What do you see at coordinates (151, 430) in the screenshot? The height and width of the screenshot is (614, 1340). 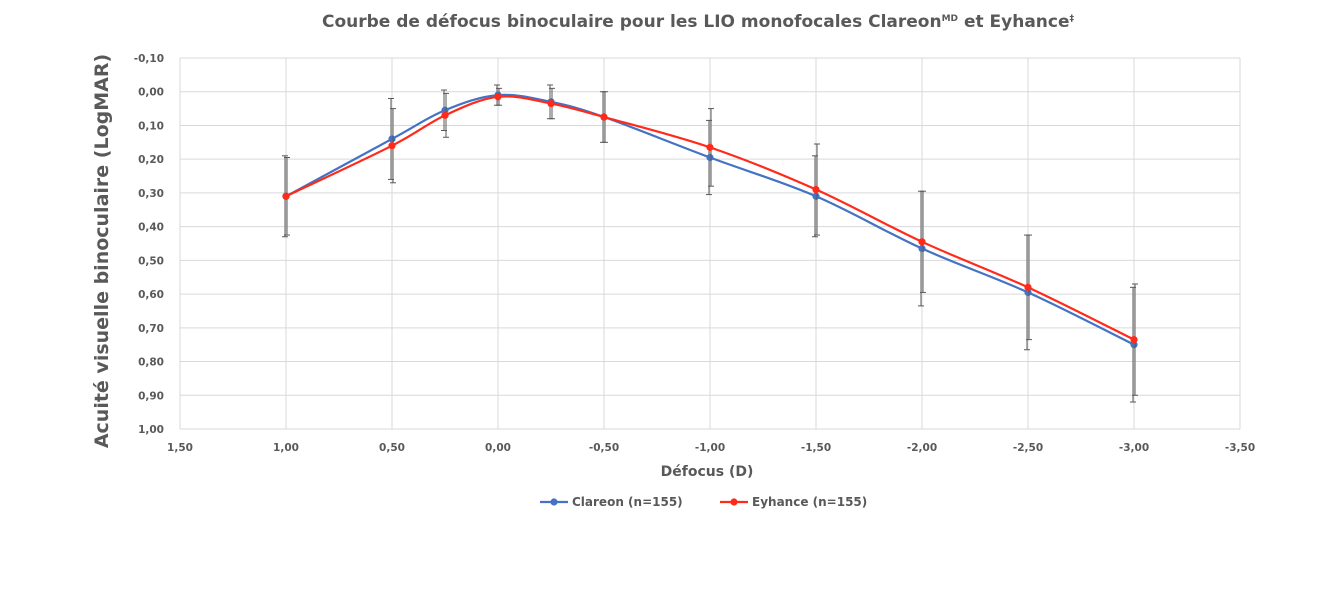 I see `y-tick-label: 1,00` at bounding box center [151, 430].